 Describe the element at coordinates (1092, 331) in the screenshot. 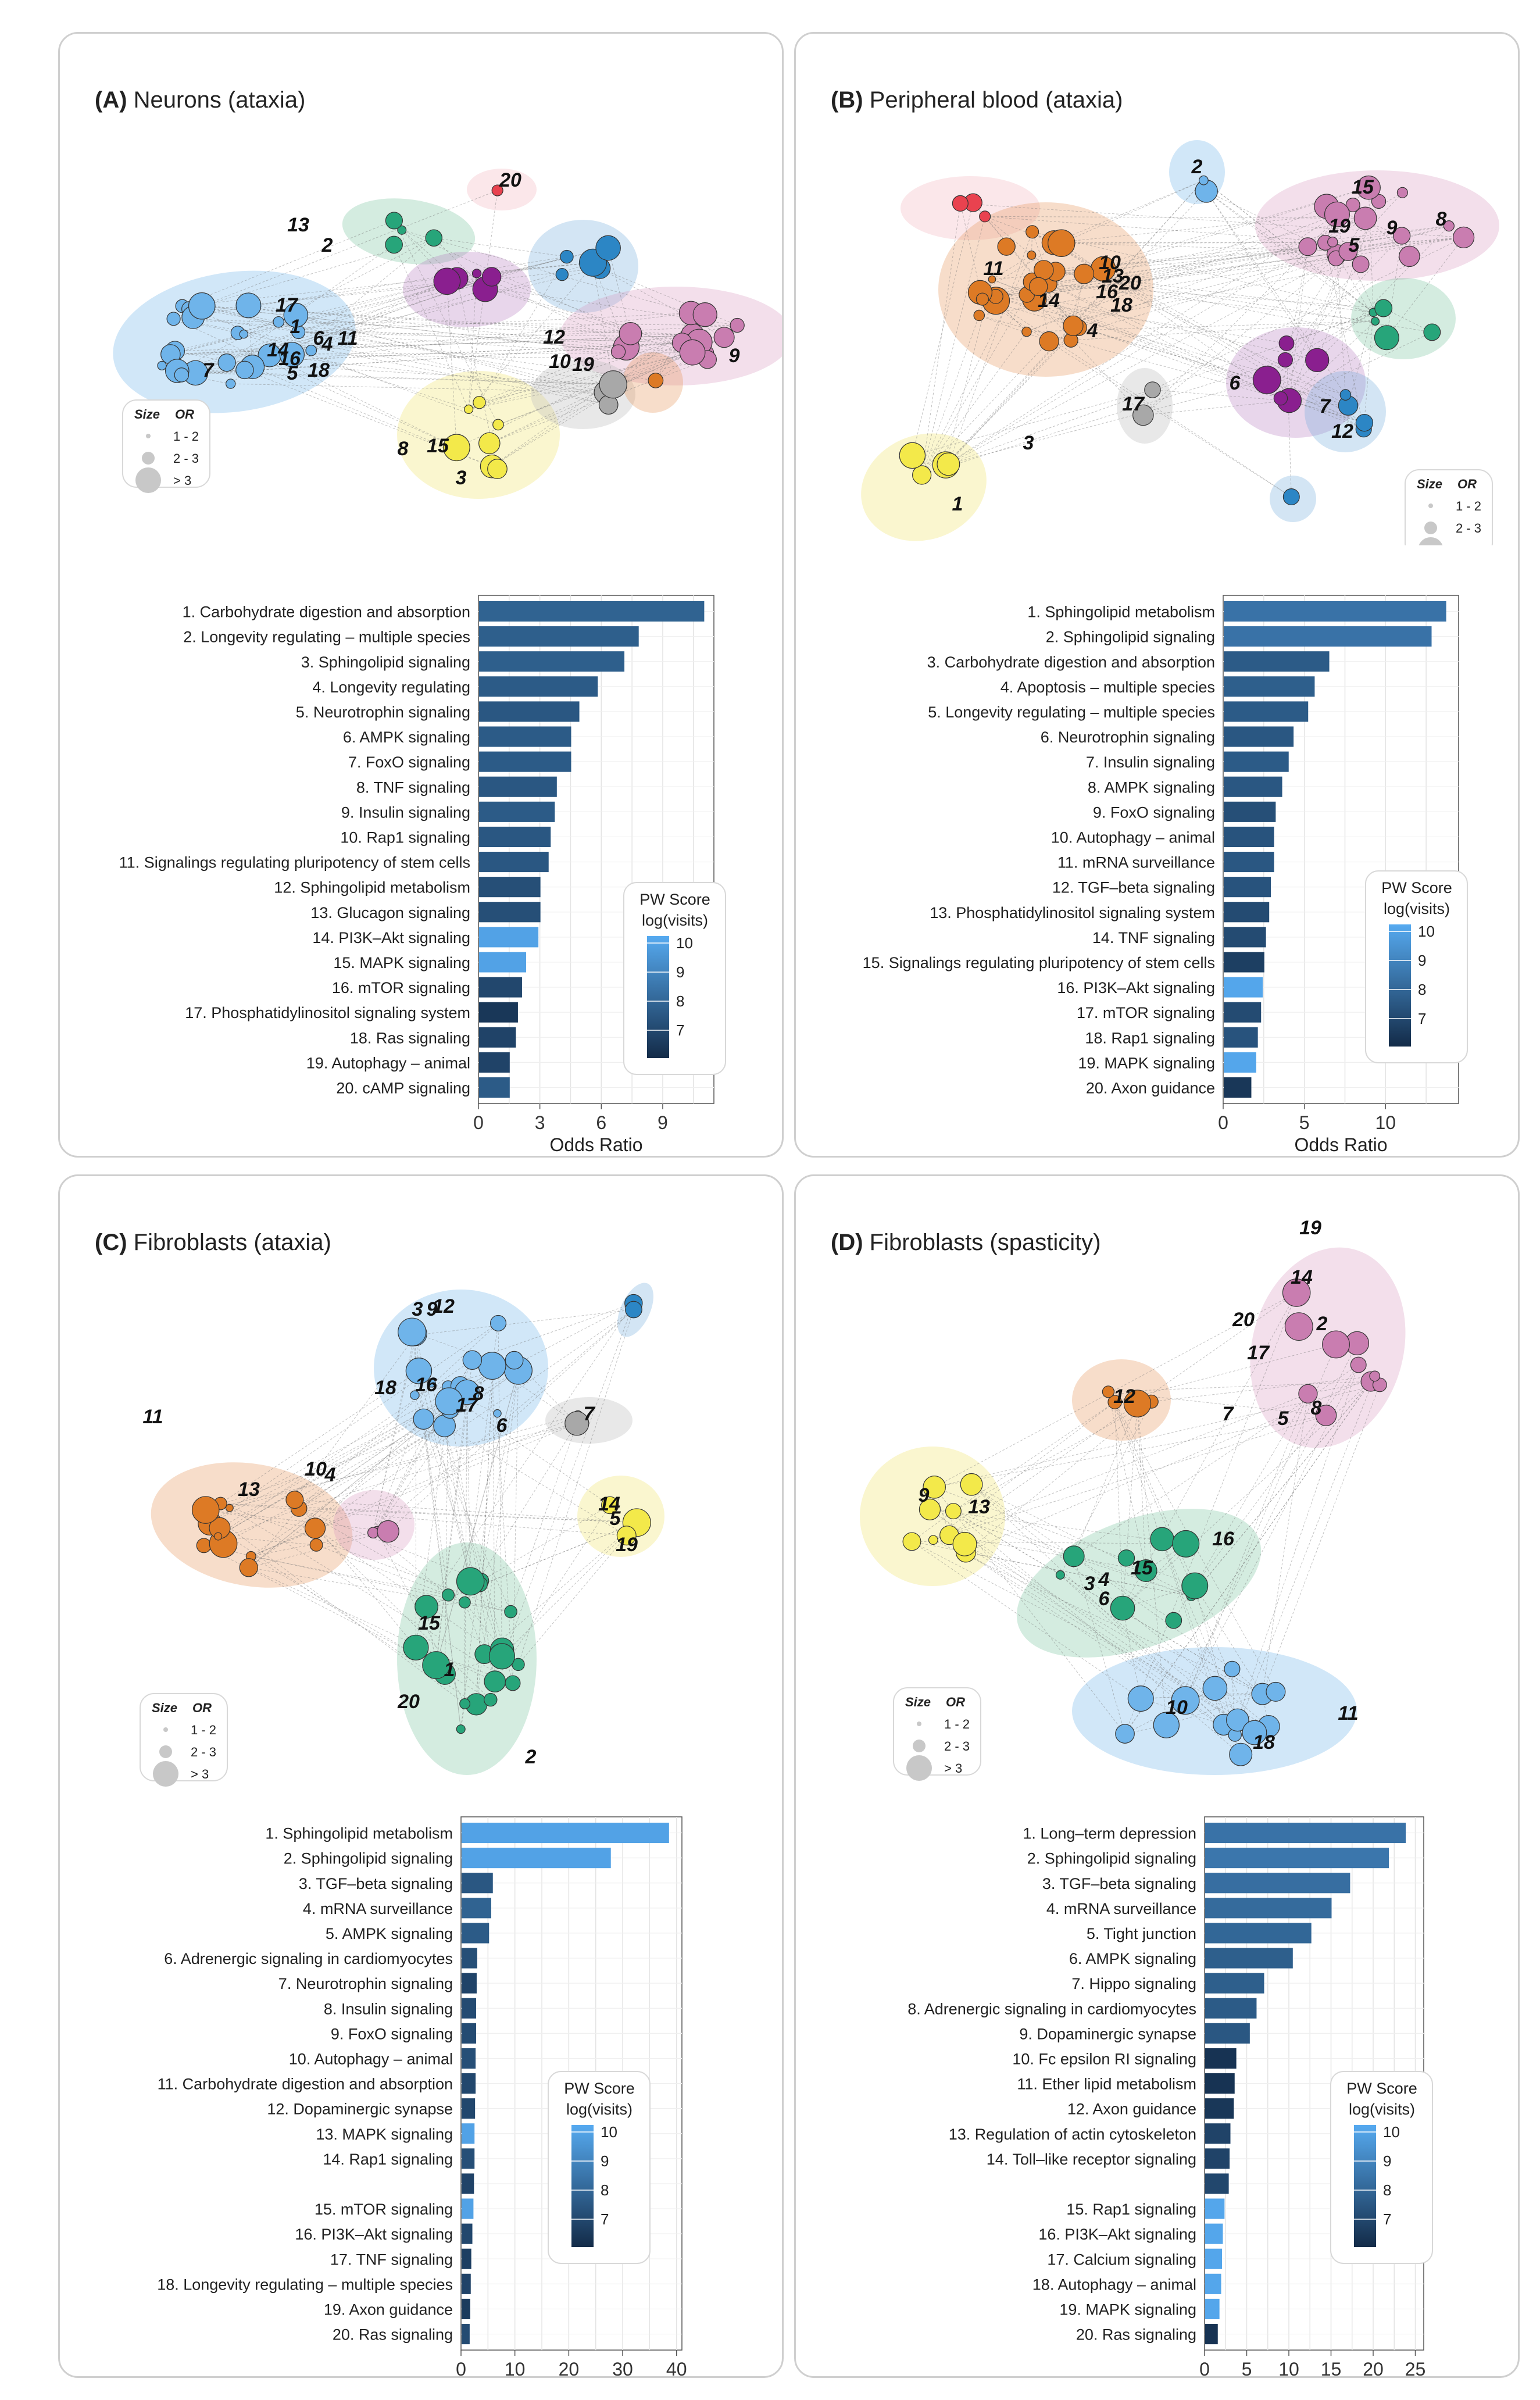

I see `node-label: 4` at that location.